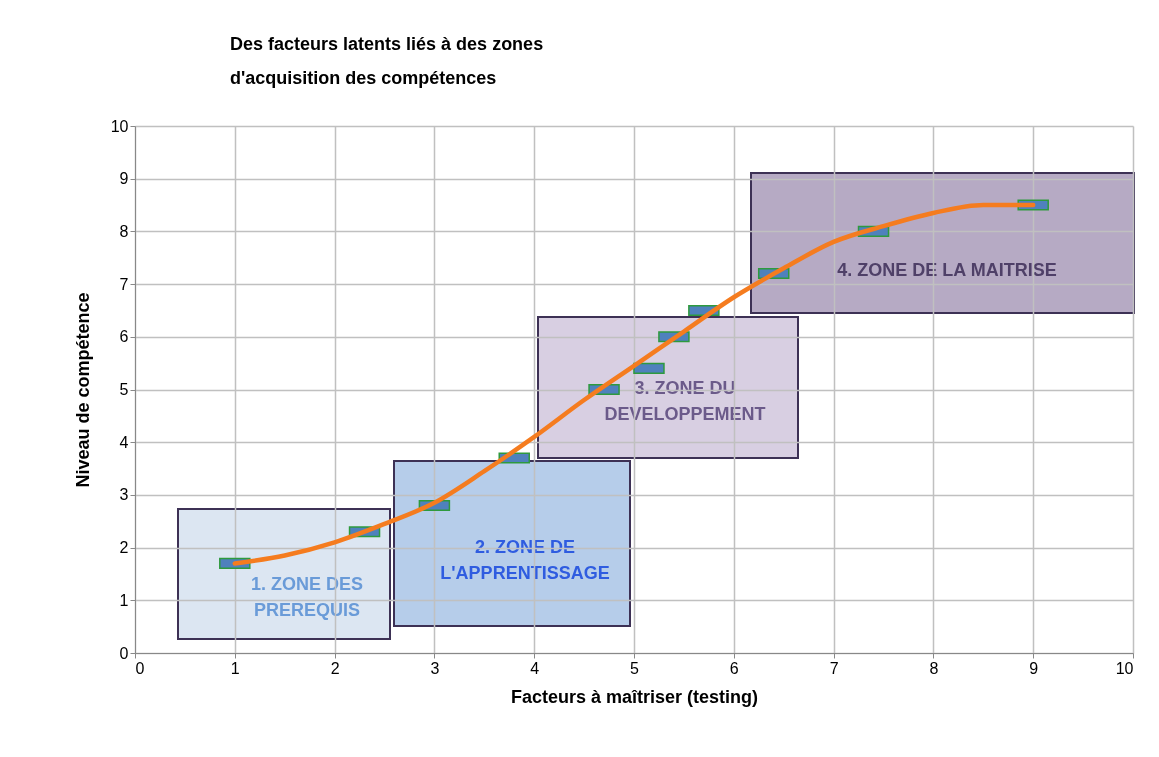 Image resolution: width=1159 pixels, height=757 pixels. I want to click on y-tick-label: 6, so click(124, 337).